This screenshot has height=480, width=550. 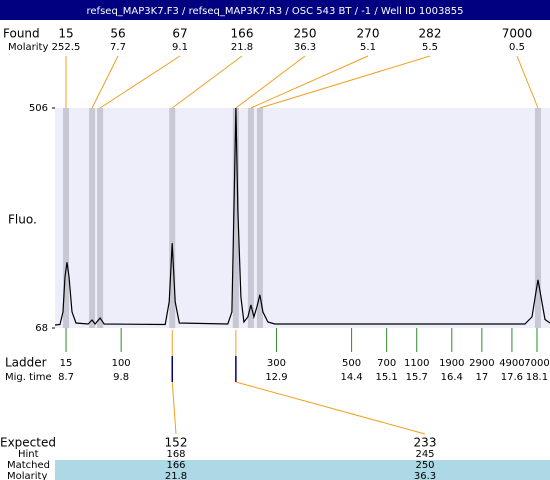 I want to click on ladder-size: 500, so click(x=351, y=363).